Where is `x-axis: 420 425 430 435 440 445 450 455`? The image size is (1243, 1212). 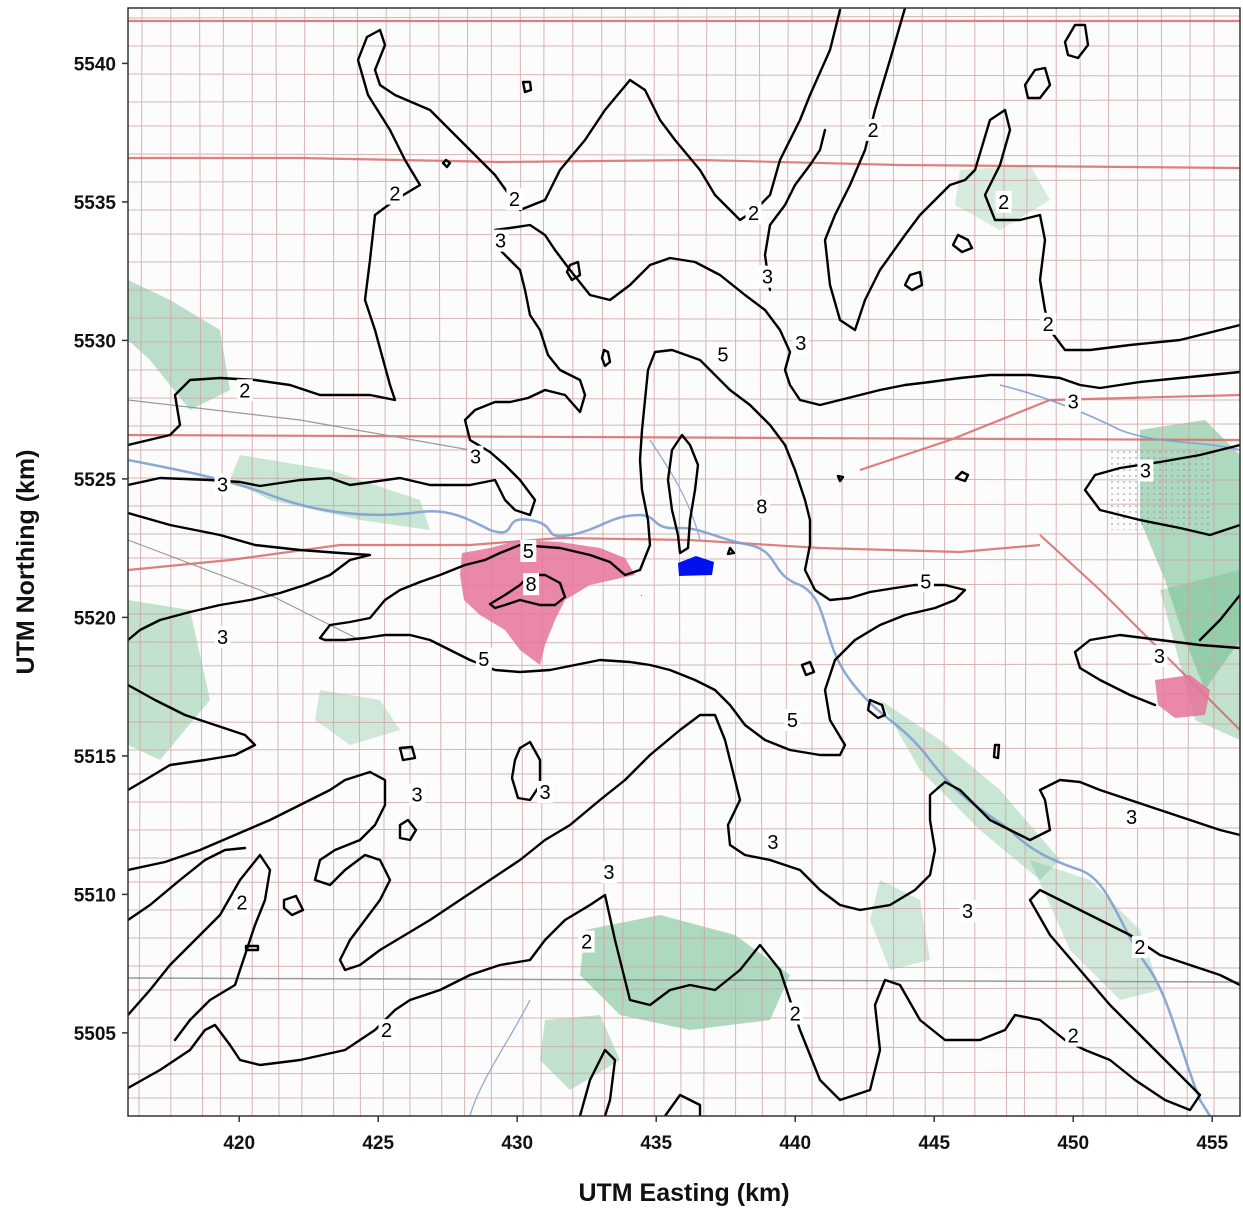
x-axis: 420 425 430 435 440 445 450 455 is located at coordinates (725, 1135).